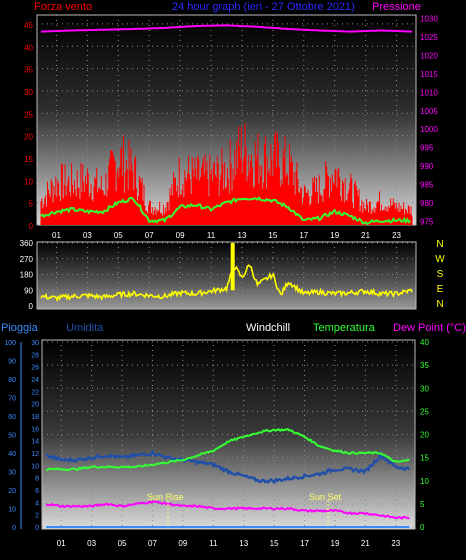 The width and height of the screenshot is (466, 560). I want to click on compass-label: N, so click(439, 304).